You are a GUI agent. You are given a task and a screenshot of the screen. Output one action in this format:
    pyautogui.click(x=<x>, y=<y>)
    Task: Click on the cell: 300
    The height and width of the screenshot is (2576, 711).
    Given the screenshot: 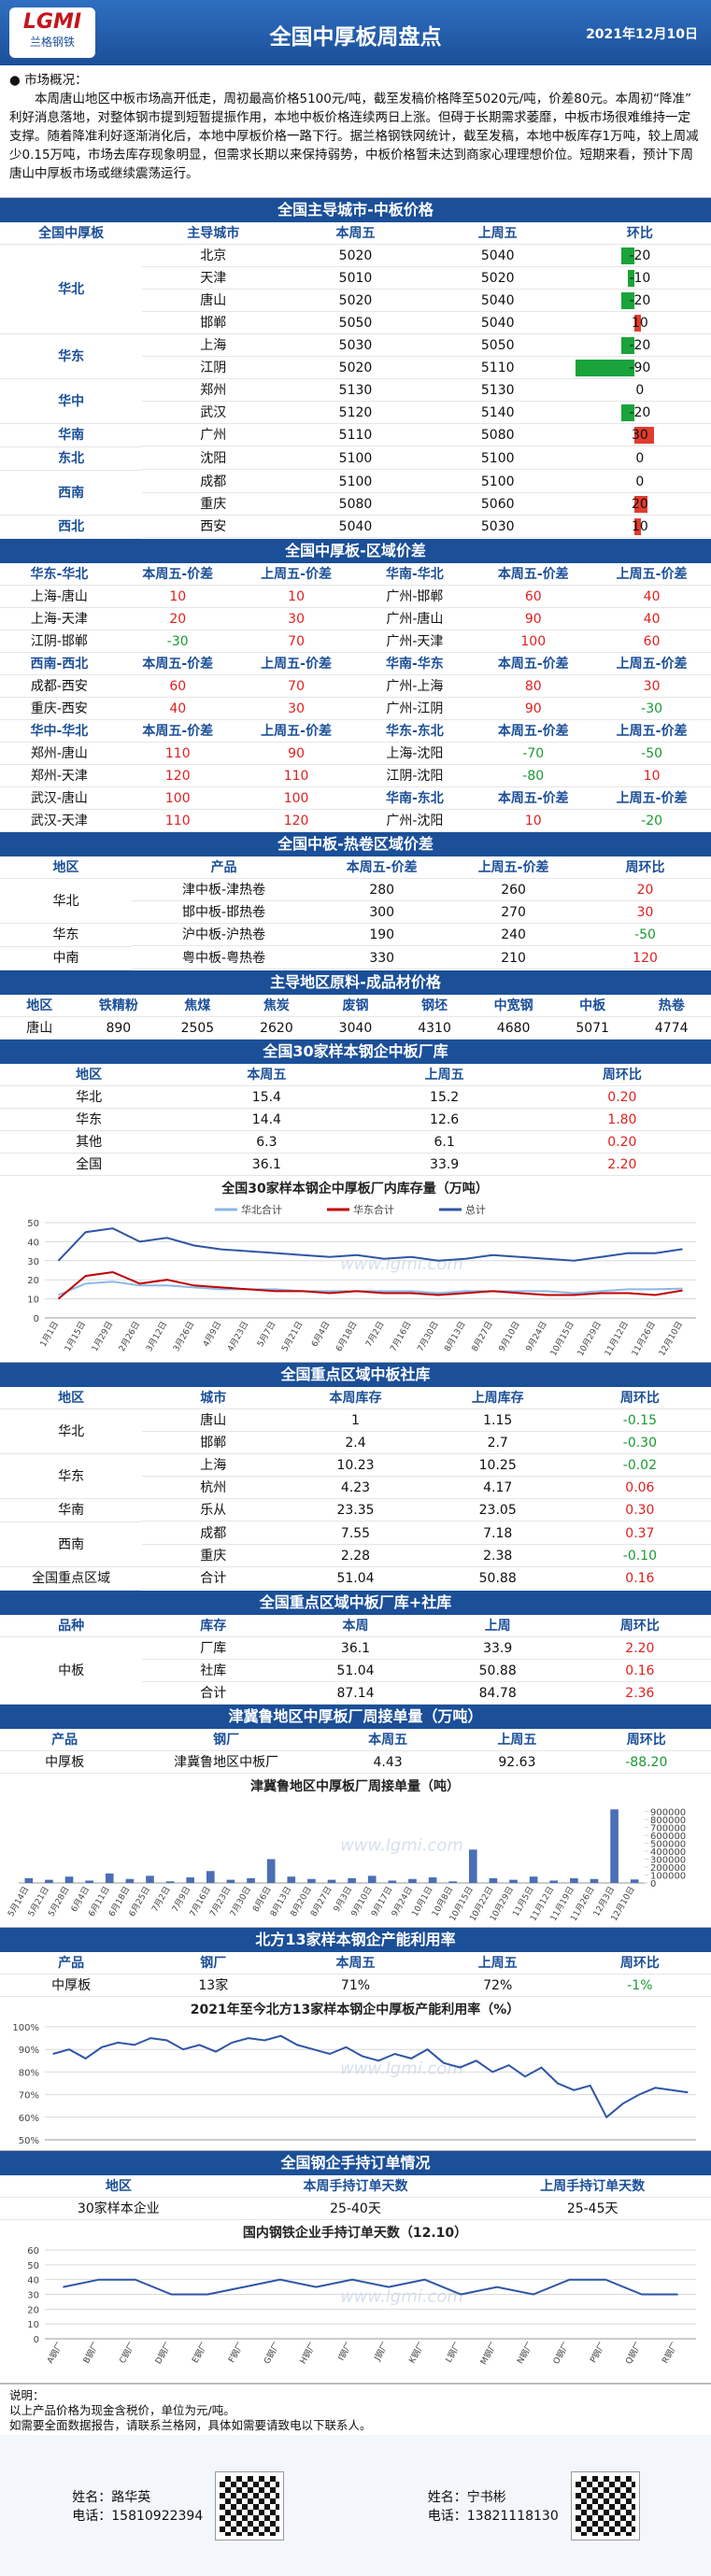 What is the action you would take?
    pyautogui.click(x=382, y=912)
    